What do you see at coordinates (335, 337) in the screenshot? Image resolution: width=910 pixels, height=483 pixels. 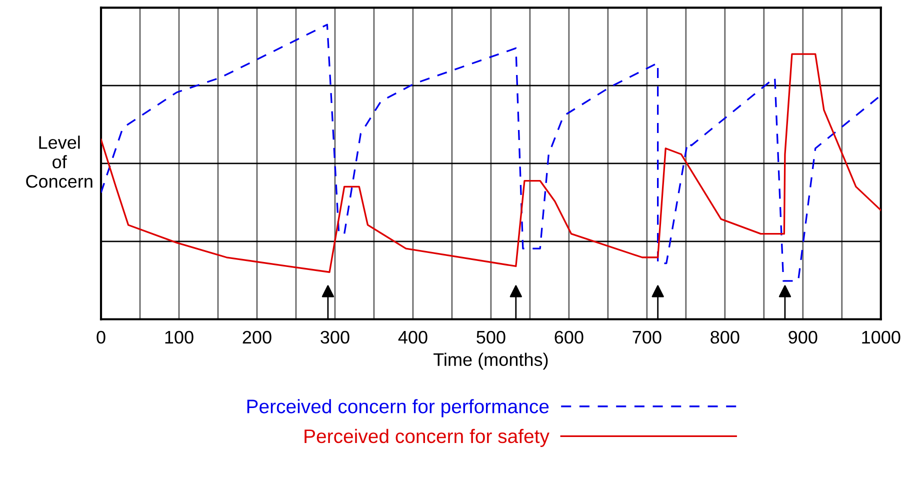 I see `x-tick-label: 300` at bounding box center [335, 337].